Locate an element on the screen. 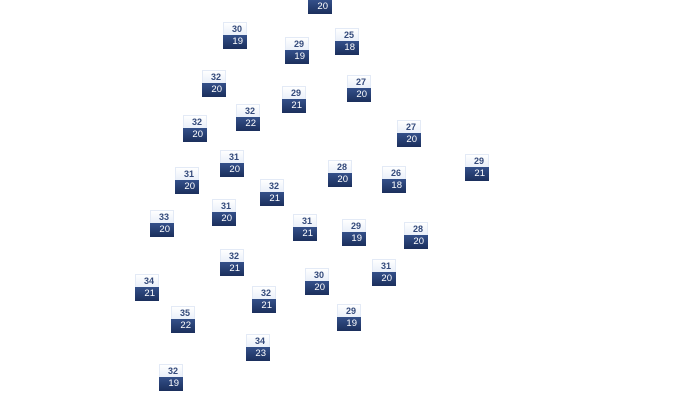 The height and width of the screenshot is (410, 700). temperature-marker: 32 19 is located at coordinates (171, 377).